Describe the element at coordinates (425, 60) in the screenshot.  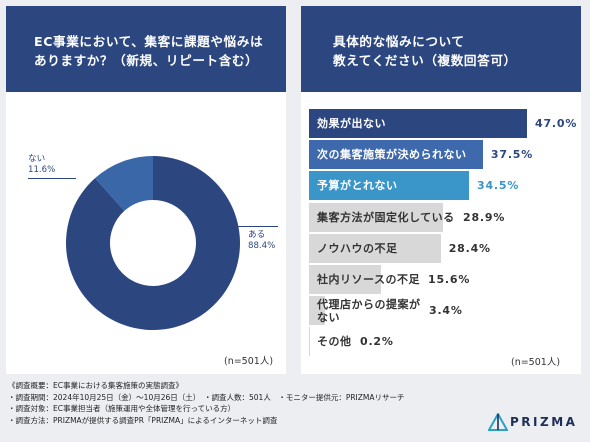
I see `right-title-line2: 教えてください（複数回答可）` at that location.